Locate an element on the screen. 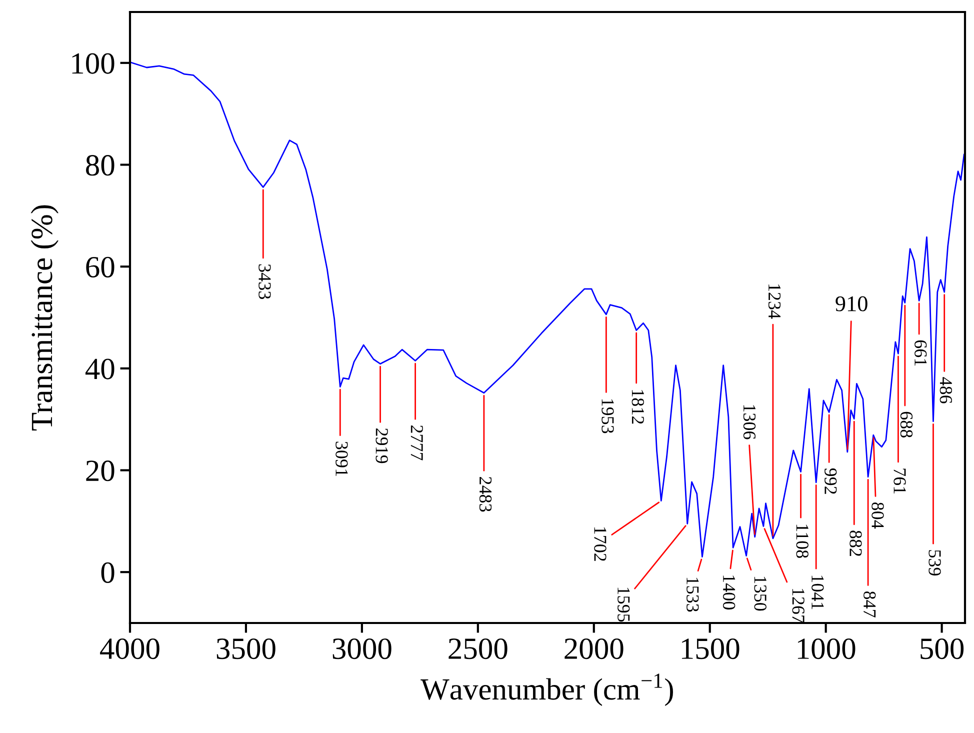  annotation: 661 is located at coordinates (920, 353).